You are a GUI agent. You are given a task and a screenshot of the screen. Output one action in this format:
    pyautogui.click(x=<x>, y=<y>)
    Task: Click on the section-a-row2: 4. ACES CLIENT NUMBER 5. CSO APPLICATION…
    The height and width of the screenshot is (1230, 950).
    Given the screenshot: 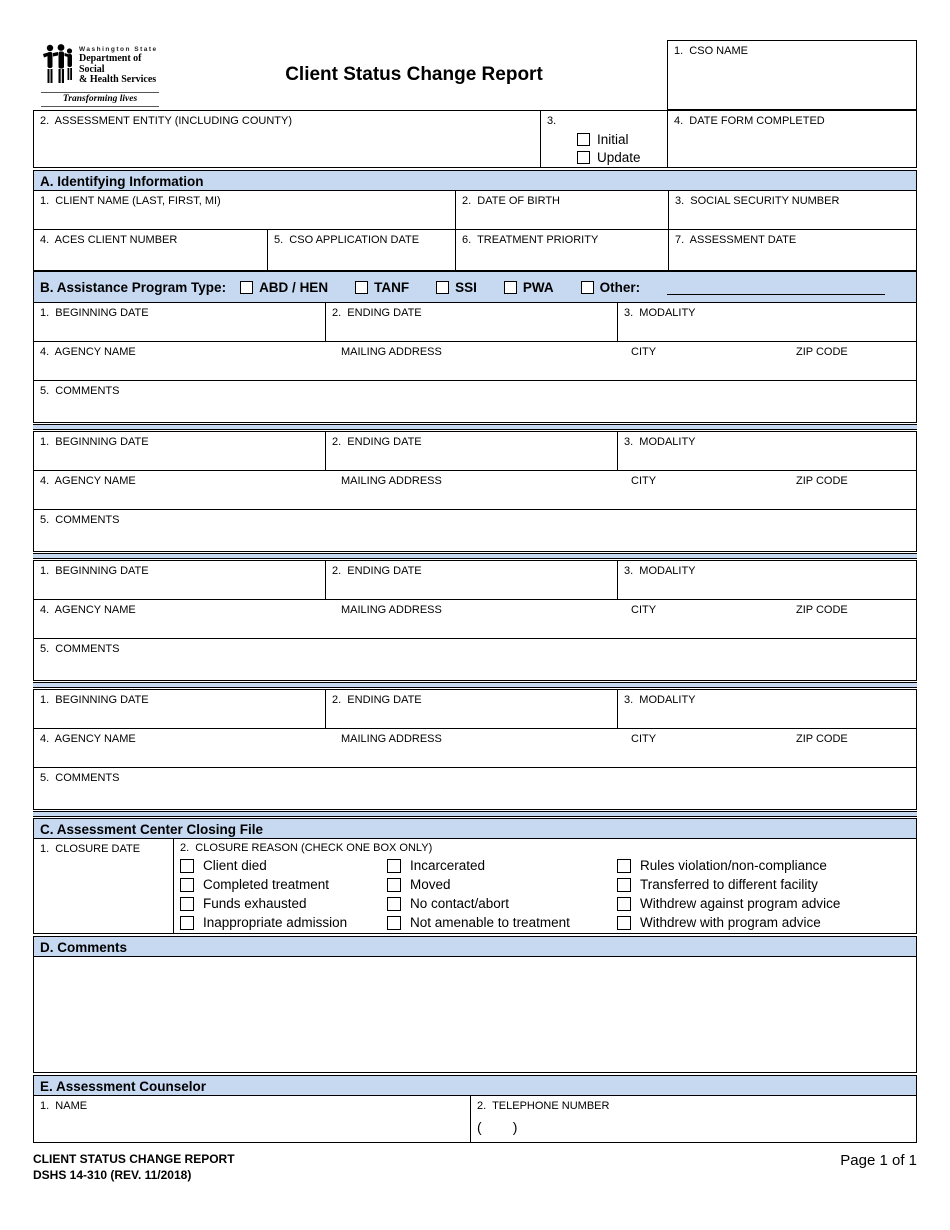 What is the action you would take?
    pyautogui.click(x=475, y=250)
    